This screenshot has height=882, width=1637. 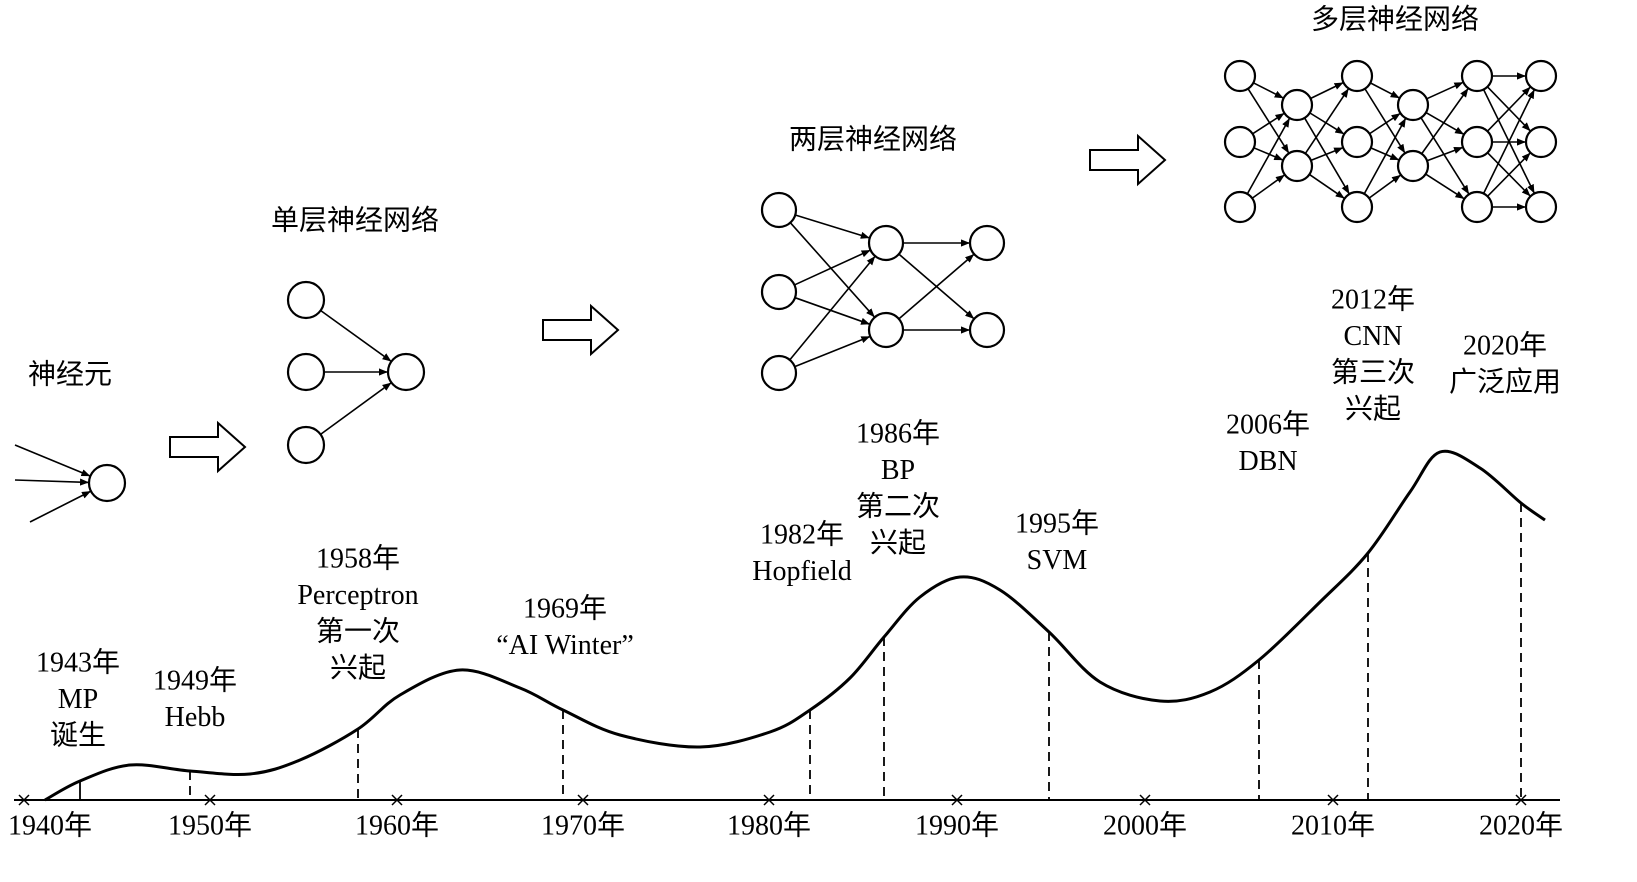 What do you see at coordinates (357, 595) in the screenshot?
I see `event-label: Perceptron` at bounding box center [357, 595].